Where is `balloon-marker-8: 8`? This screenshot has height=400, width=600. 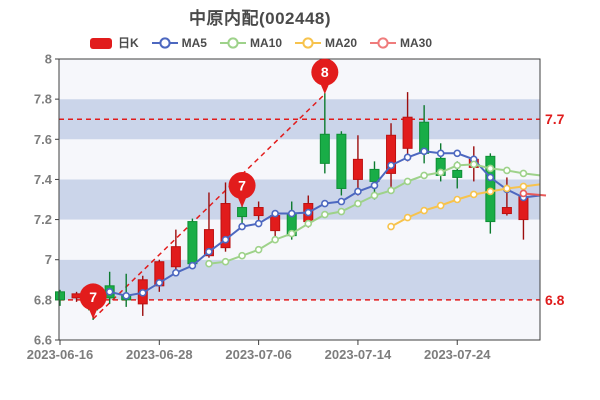
balloon-marker-8: 8 is located at coordinates (325, 76).